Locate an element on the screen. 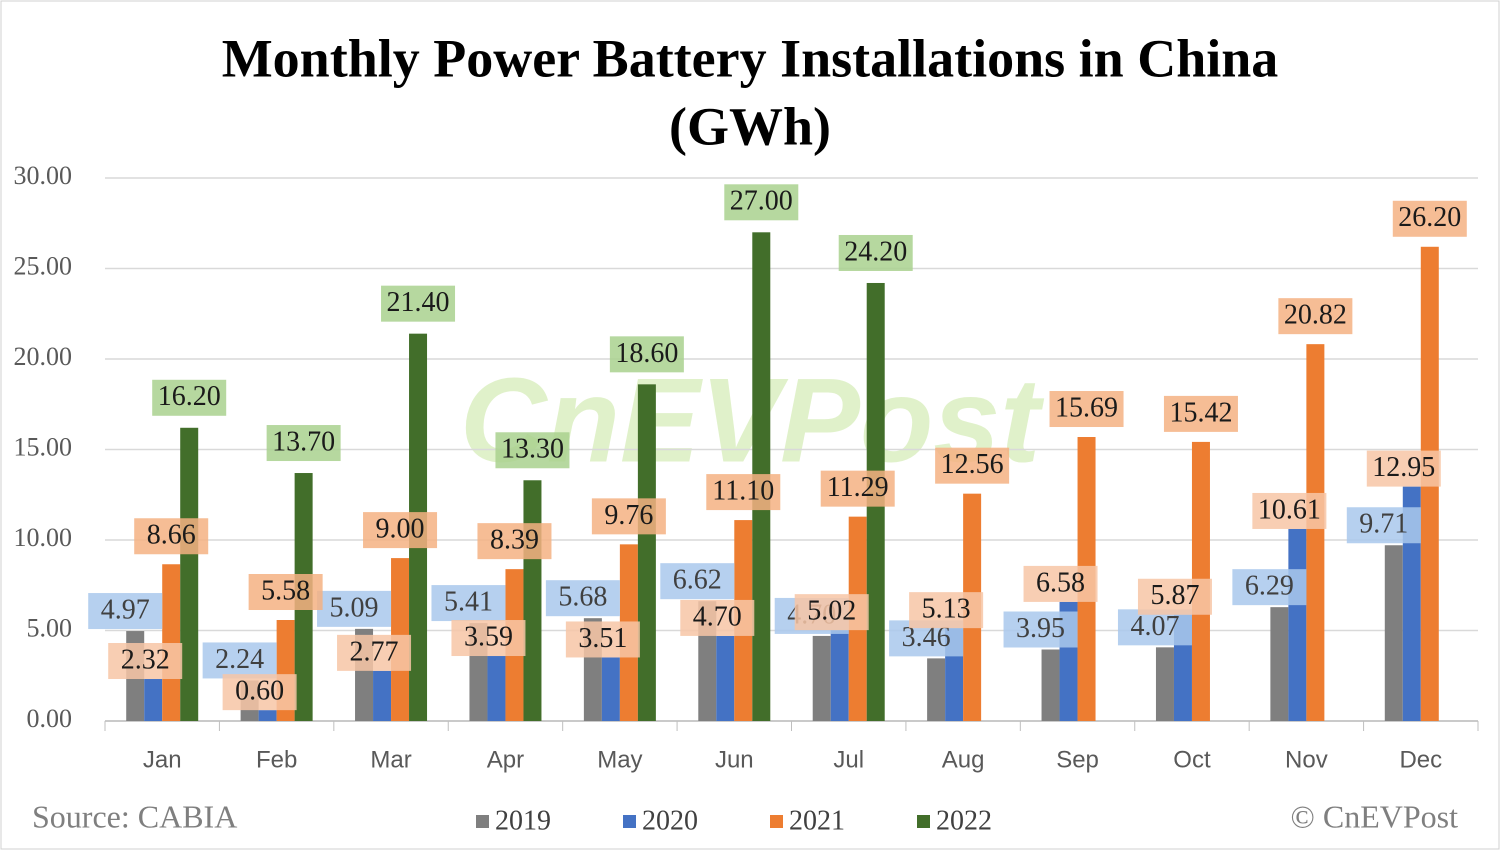 The image size is (1500, 850). x-tick-label: Oct is located at coordinates (1192, 759).